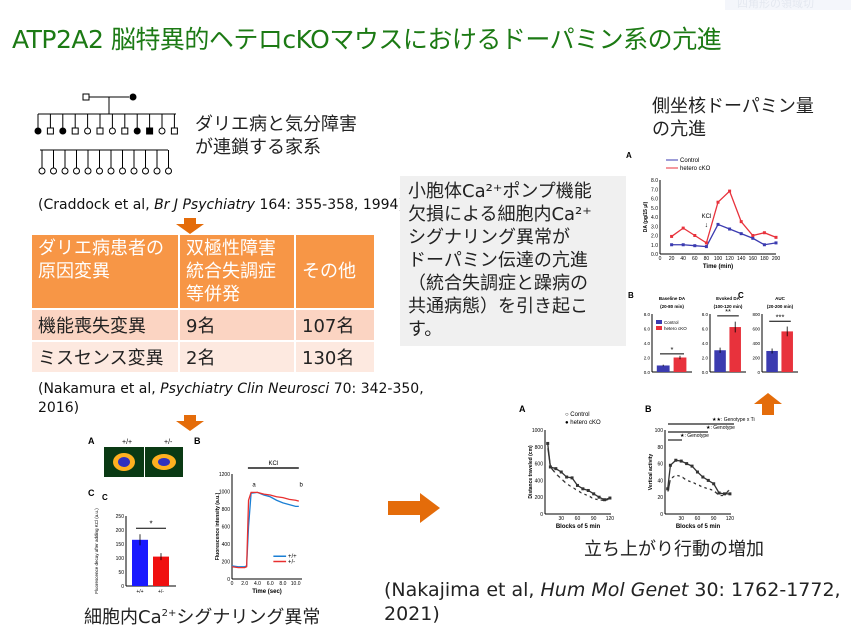  What do you see at coordinates (258, 147) in the screenshot?
I see `caption-line: が連鎖する家系` at bounding box center [258, 147].